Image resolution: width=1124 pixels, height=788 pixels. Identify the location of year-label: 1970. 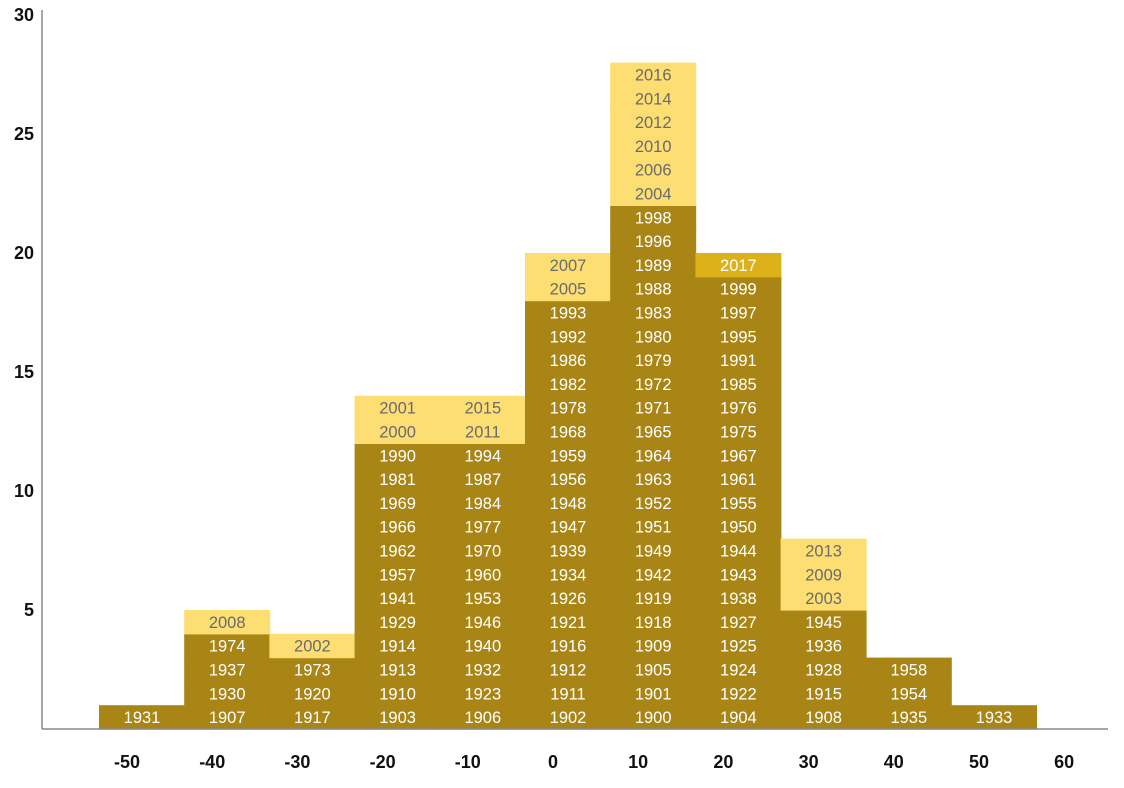
(482, 552).